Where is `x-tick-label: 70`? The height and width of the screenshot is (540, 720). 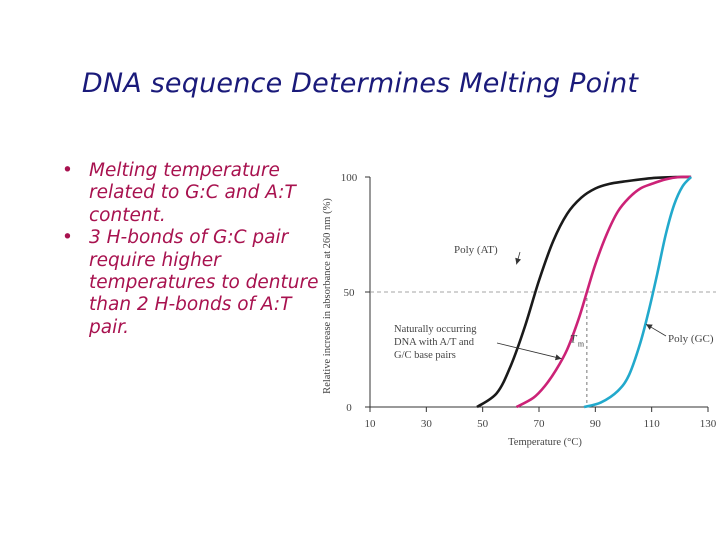
x-tick-label: 70 is located at coordinates (540, 424).